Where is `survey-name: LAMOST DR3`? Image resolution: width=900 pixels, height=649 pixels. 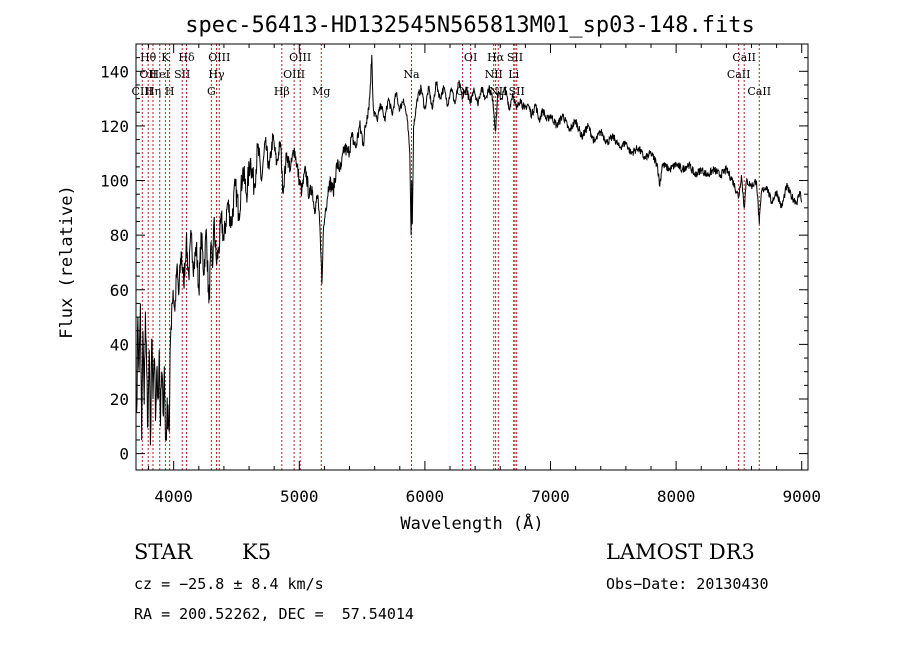 survey-name: LAMOST DR3 is located at coordinates (680, 552).